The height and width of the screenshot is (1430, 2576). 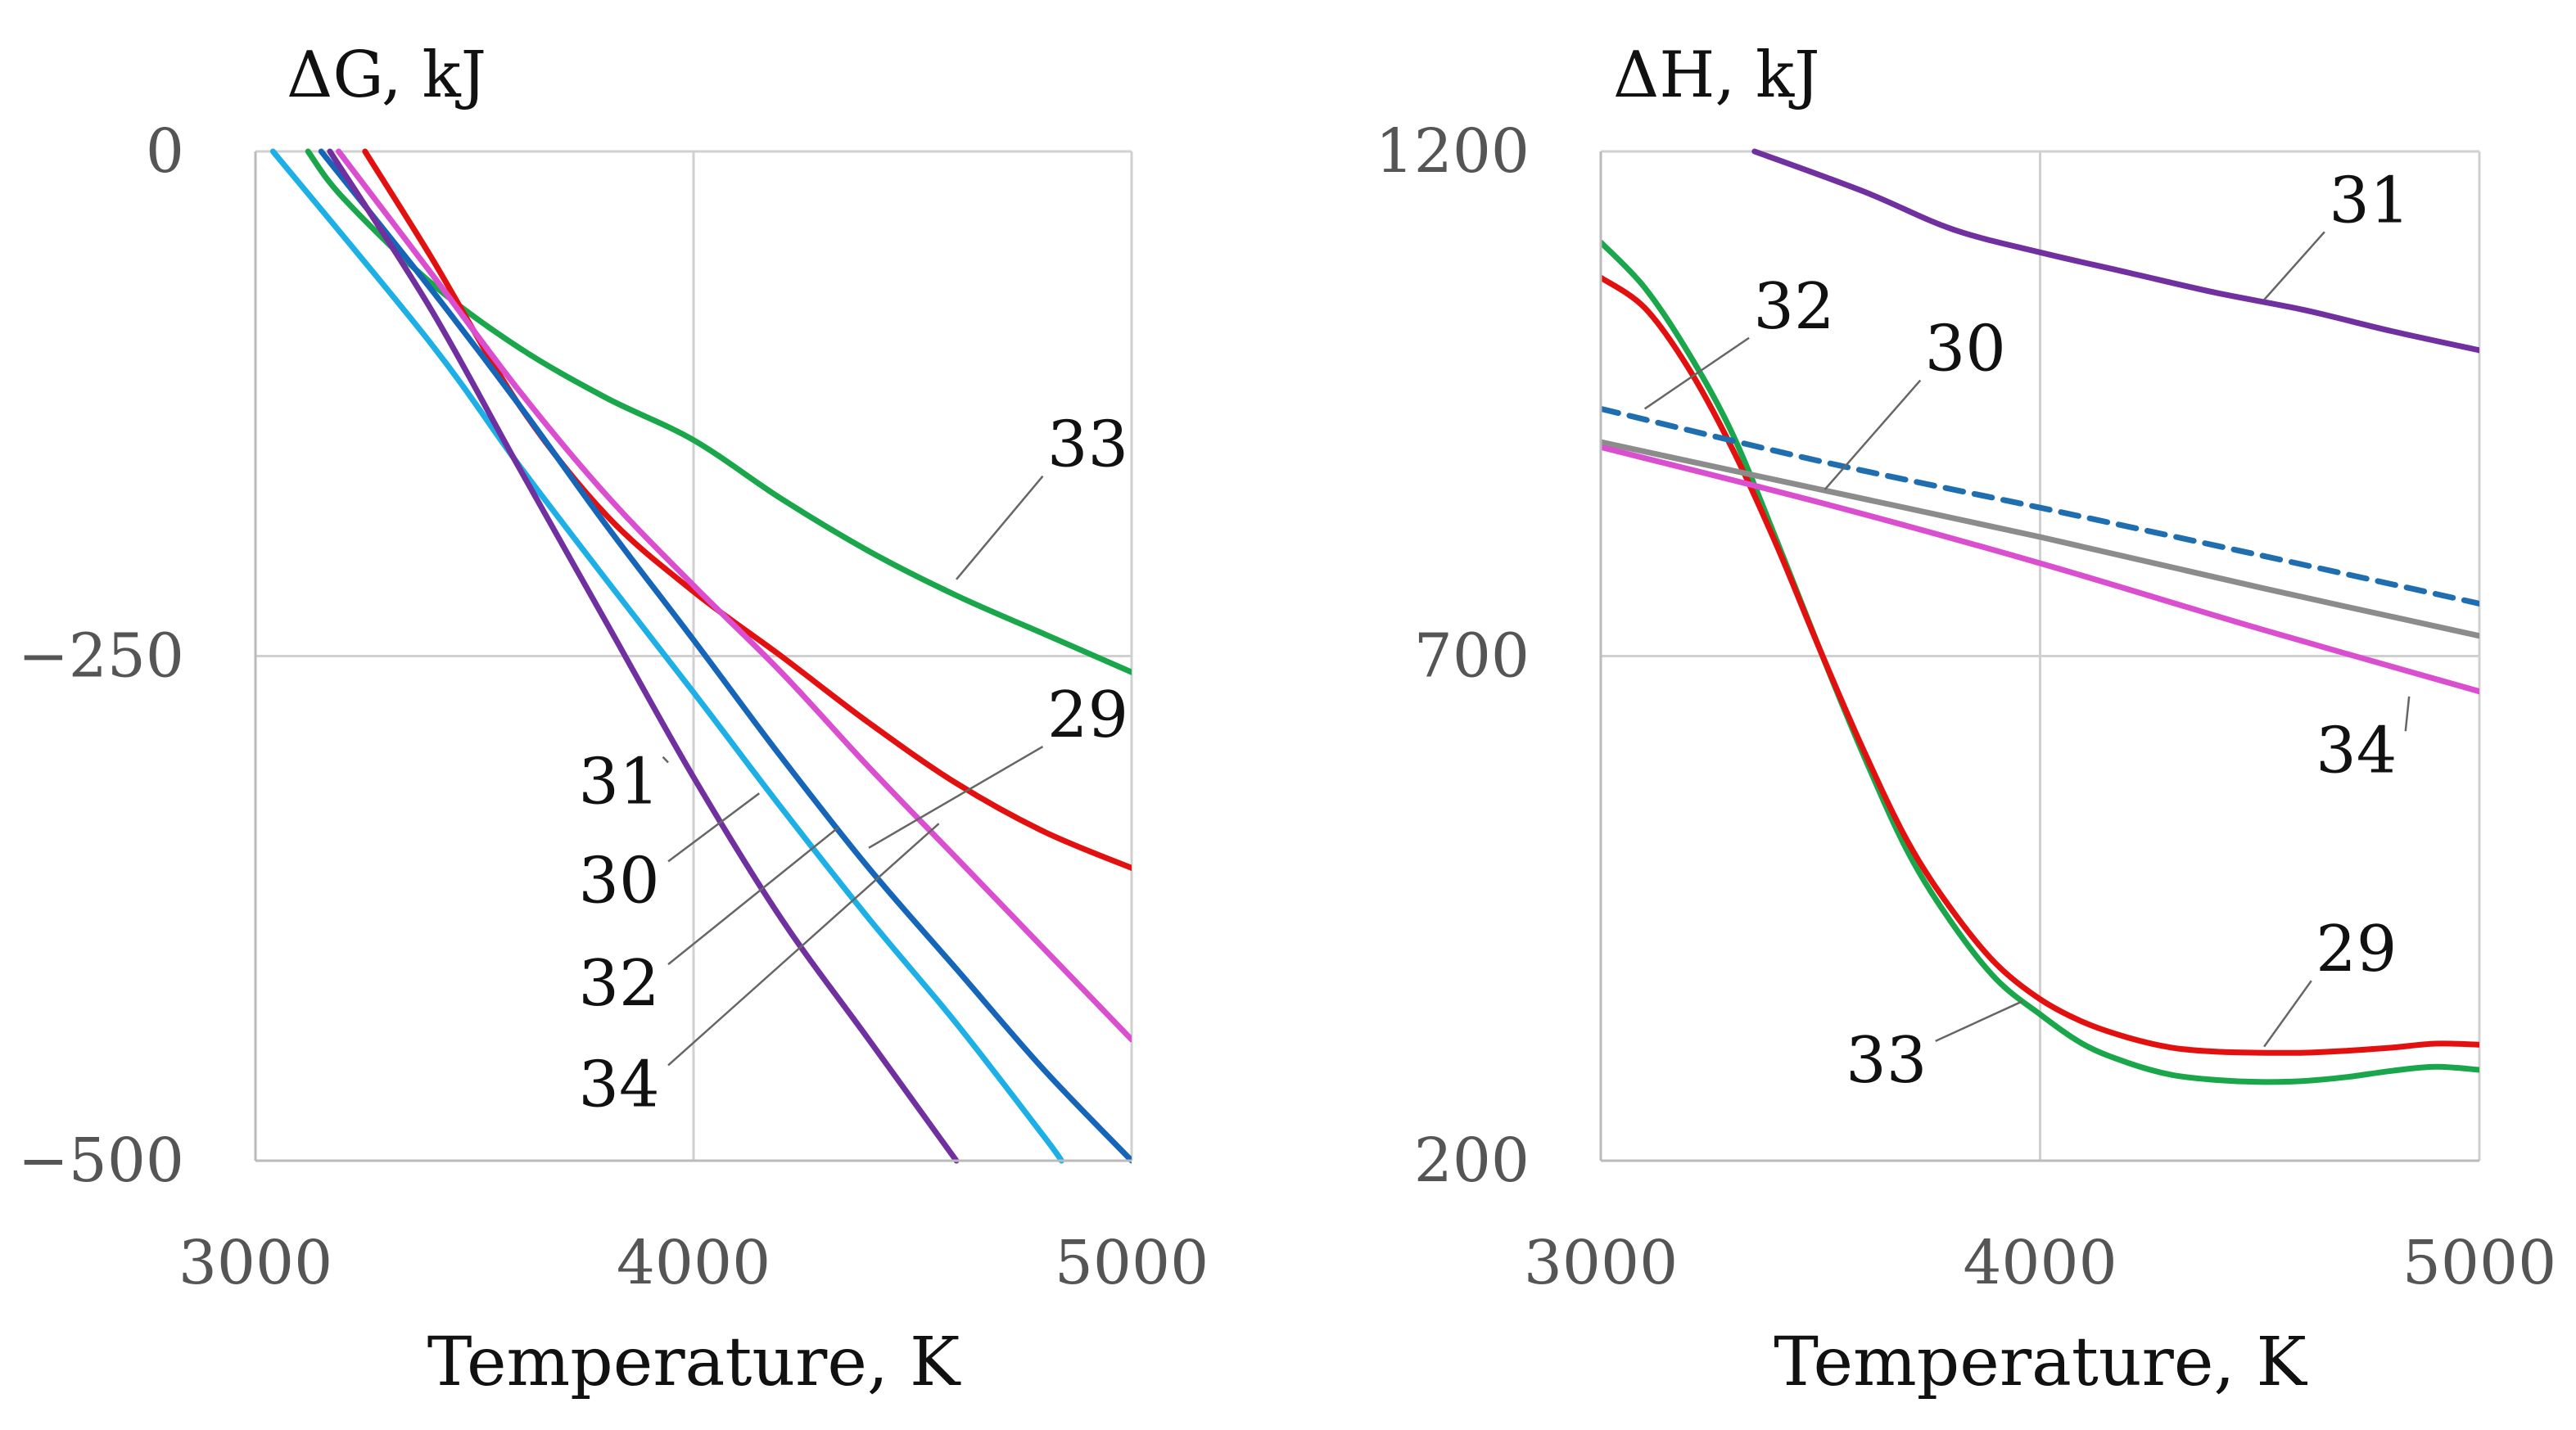 What do you see at coordinates (2115, 251) in the screenshot?
I see `dh-series-31-line` at bounding box center [2115, 251].